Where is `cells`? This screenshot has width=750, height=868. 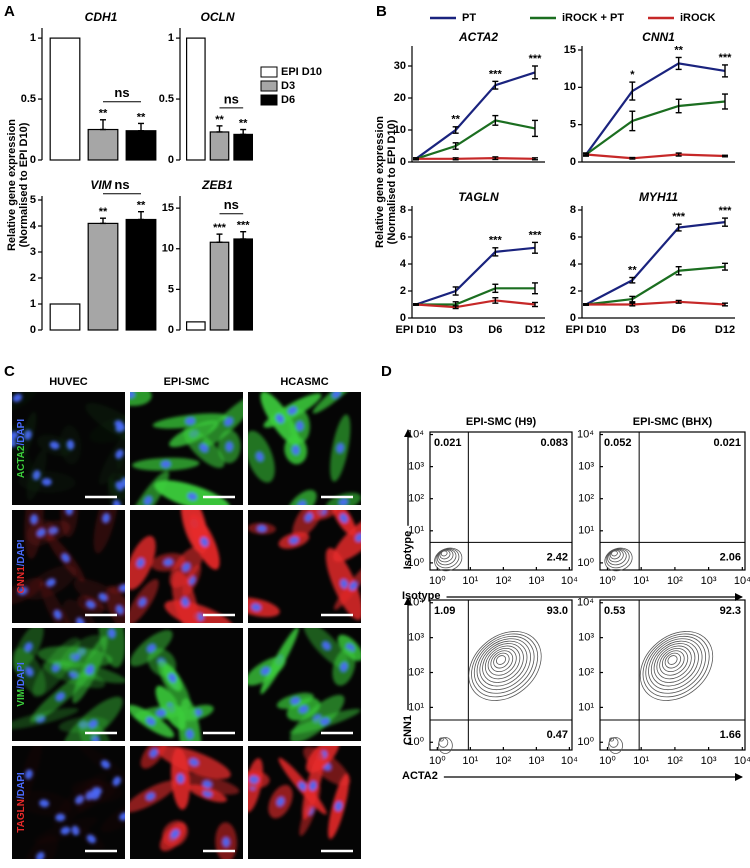 cells is located at coordinates (74, 809).